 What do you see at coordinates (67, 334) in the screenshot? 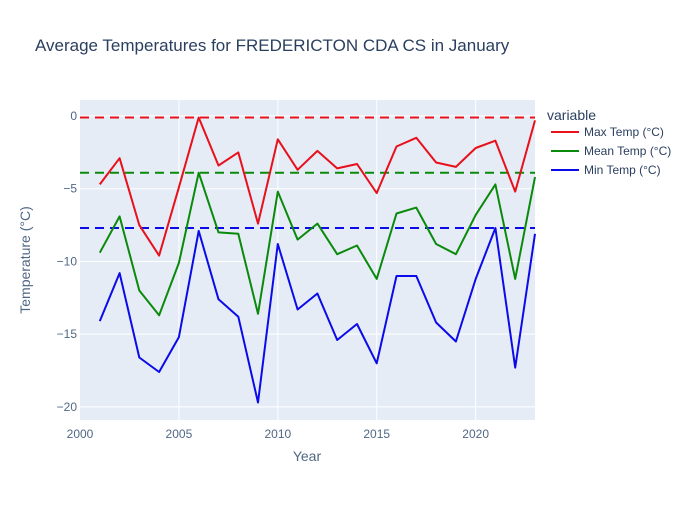
I see `y-tick-label: −15` at bounding box center [67, 334].